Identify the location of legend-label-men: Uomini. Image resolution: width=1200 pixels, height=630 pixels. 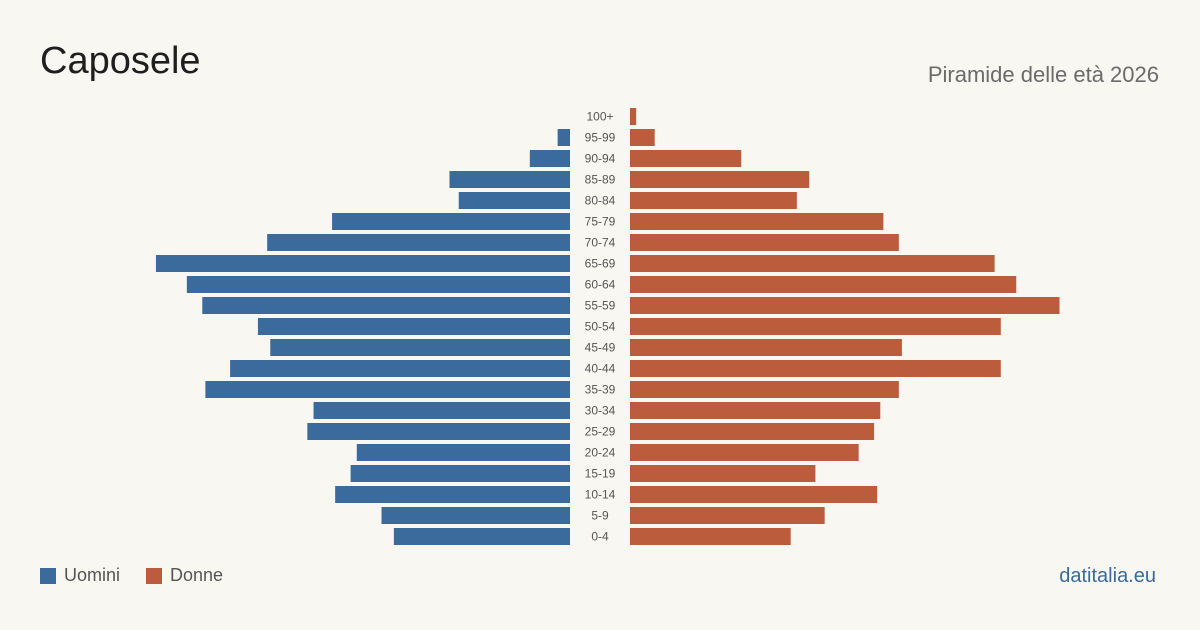
(92, 575).